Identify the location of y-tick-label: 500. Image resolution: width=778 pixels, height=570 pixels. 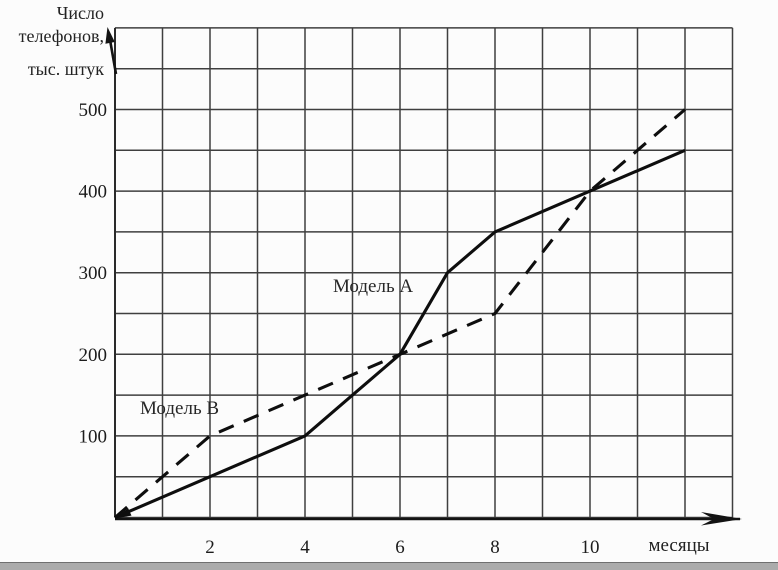
(93, 110).